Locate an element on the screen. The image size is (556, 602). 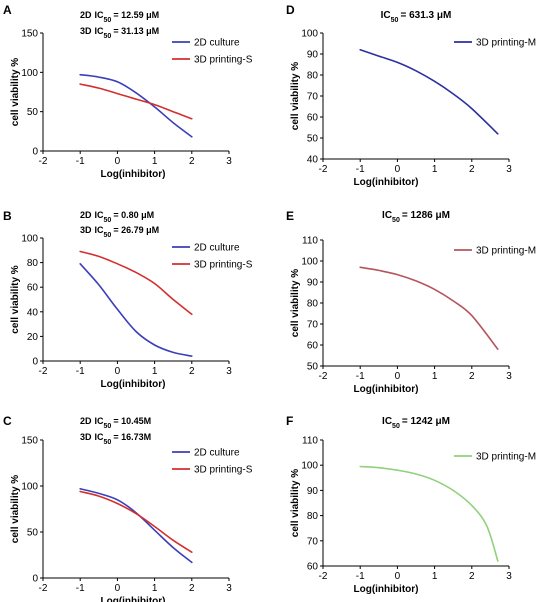
ic50-value: = 16.73M is located at coordinates (132, 437).